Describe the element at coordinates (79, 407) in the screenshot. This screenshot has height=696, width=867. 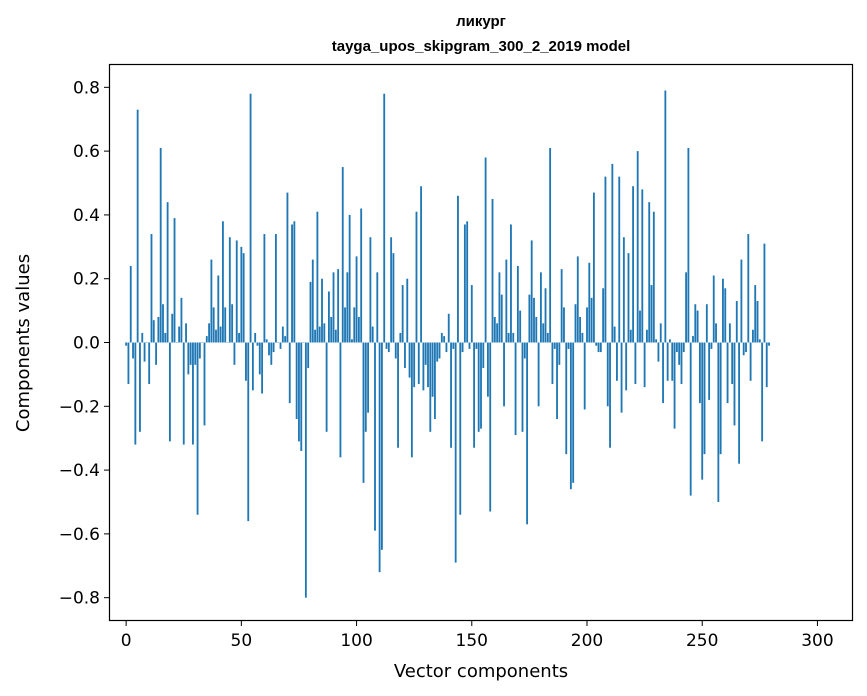
I see `y-tick-label: −0.2` at that location.